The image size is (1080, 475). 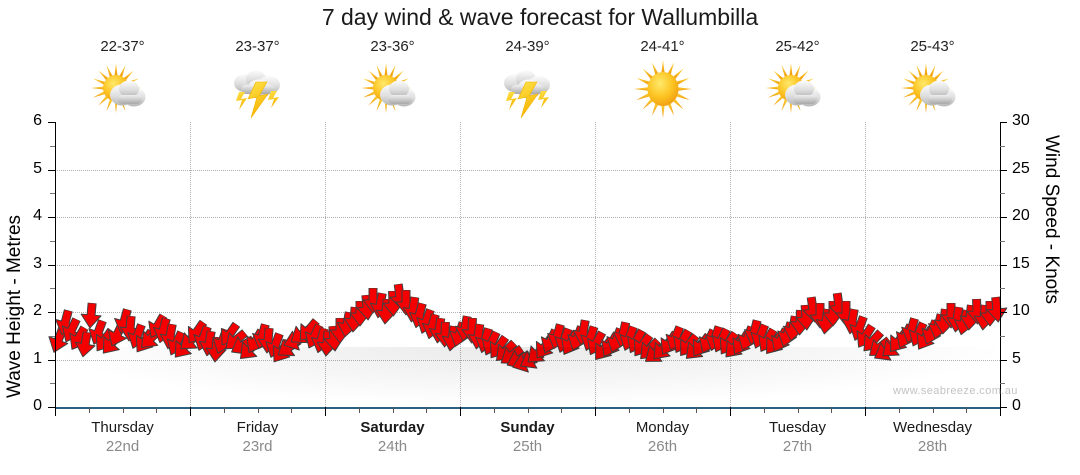 I want to click on day-temperature-range: 23-36°, so click(x=392, y=46).